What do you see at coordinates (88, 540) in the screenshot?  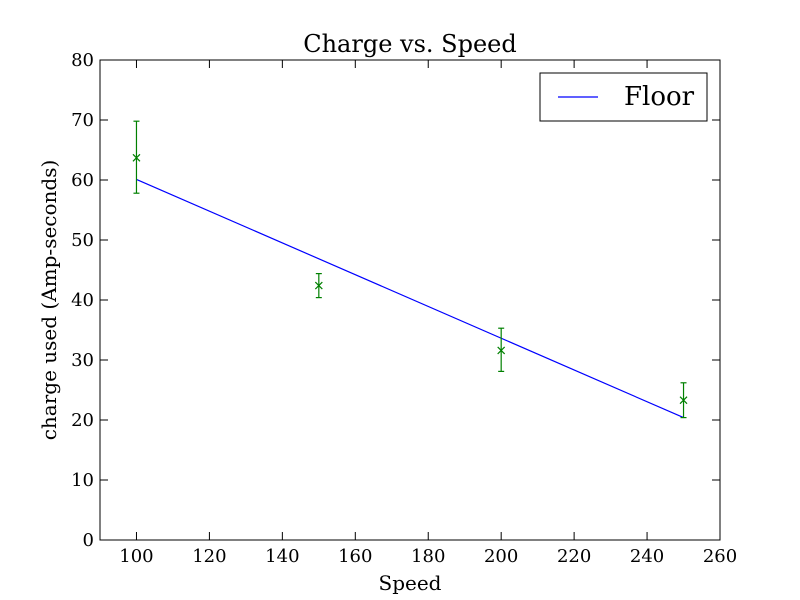 I see `y-tick-label: 0` at bounding box center [88, 540].